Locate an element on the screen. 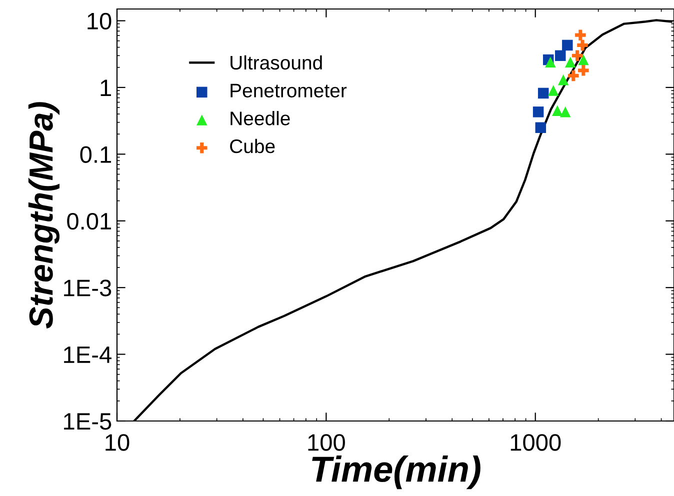 Image resolution: width=674 pixels, height=496 pixels. x-axis-title: Time(min) is located at coordinates (396, 473).